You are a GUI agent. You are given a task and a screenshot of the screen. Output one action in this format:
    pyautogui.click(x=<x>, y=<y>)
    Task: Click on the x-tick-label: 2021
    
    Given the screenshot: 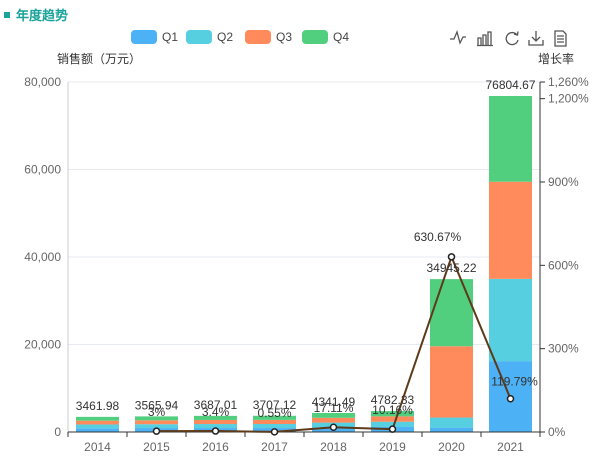 What is the action you would take?
    pyautogui.click(x=510, y=447)
    